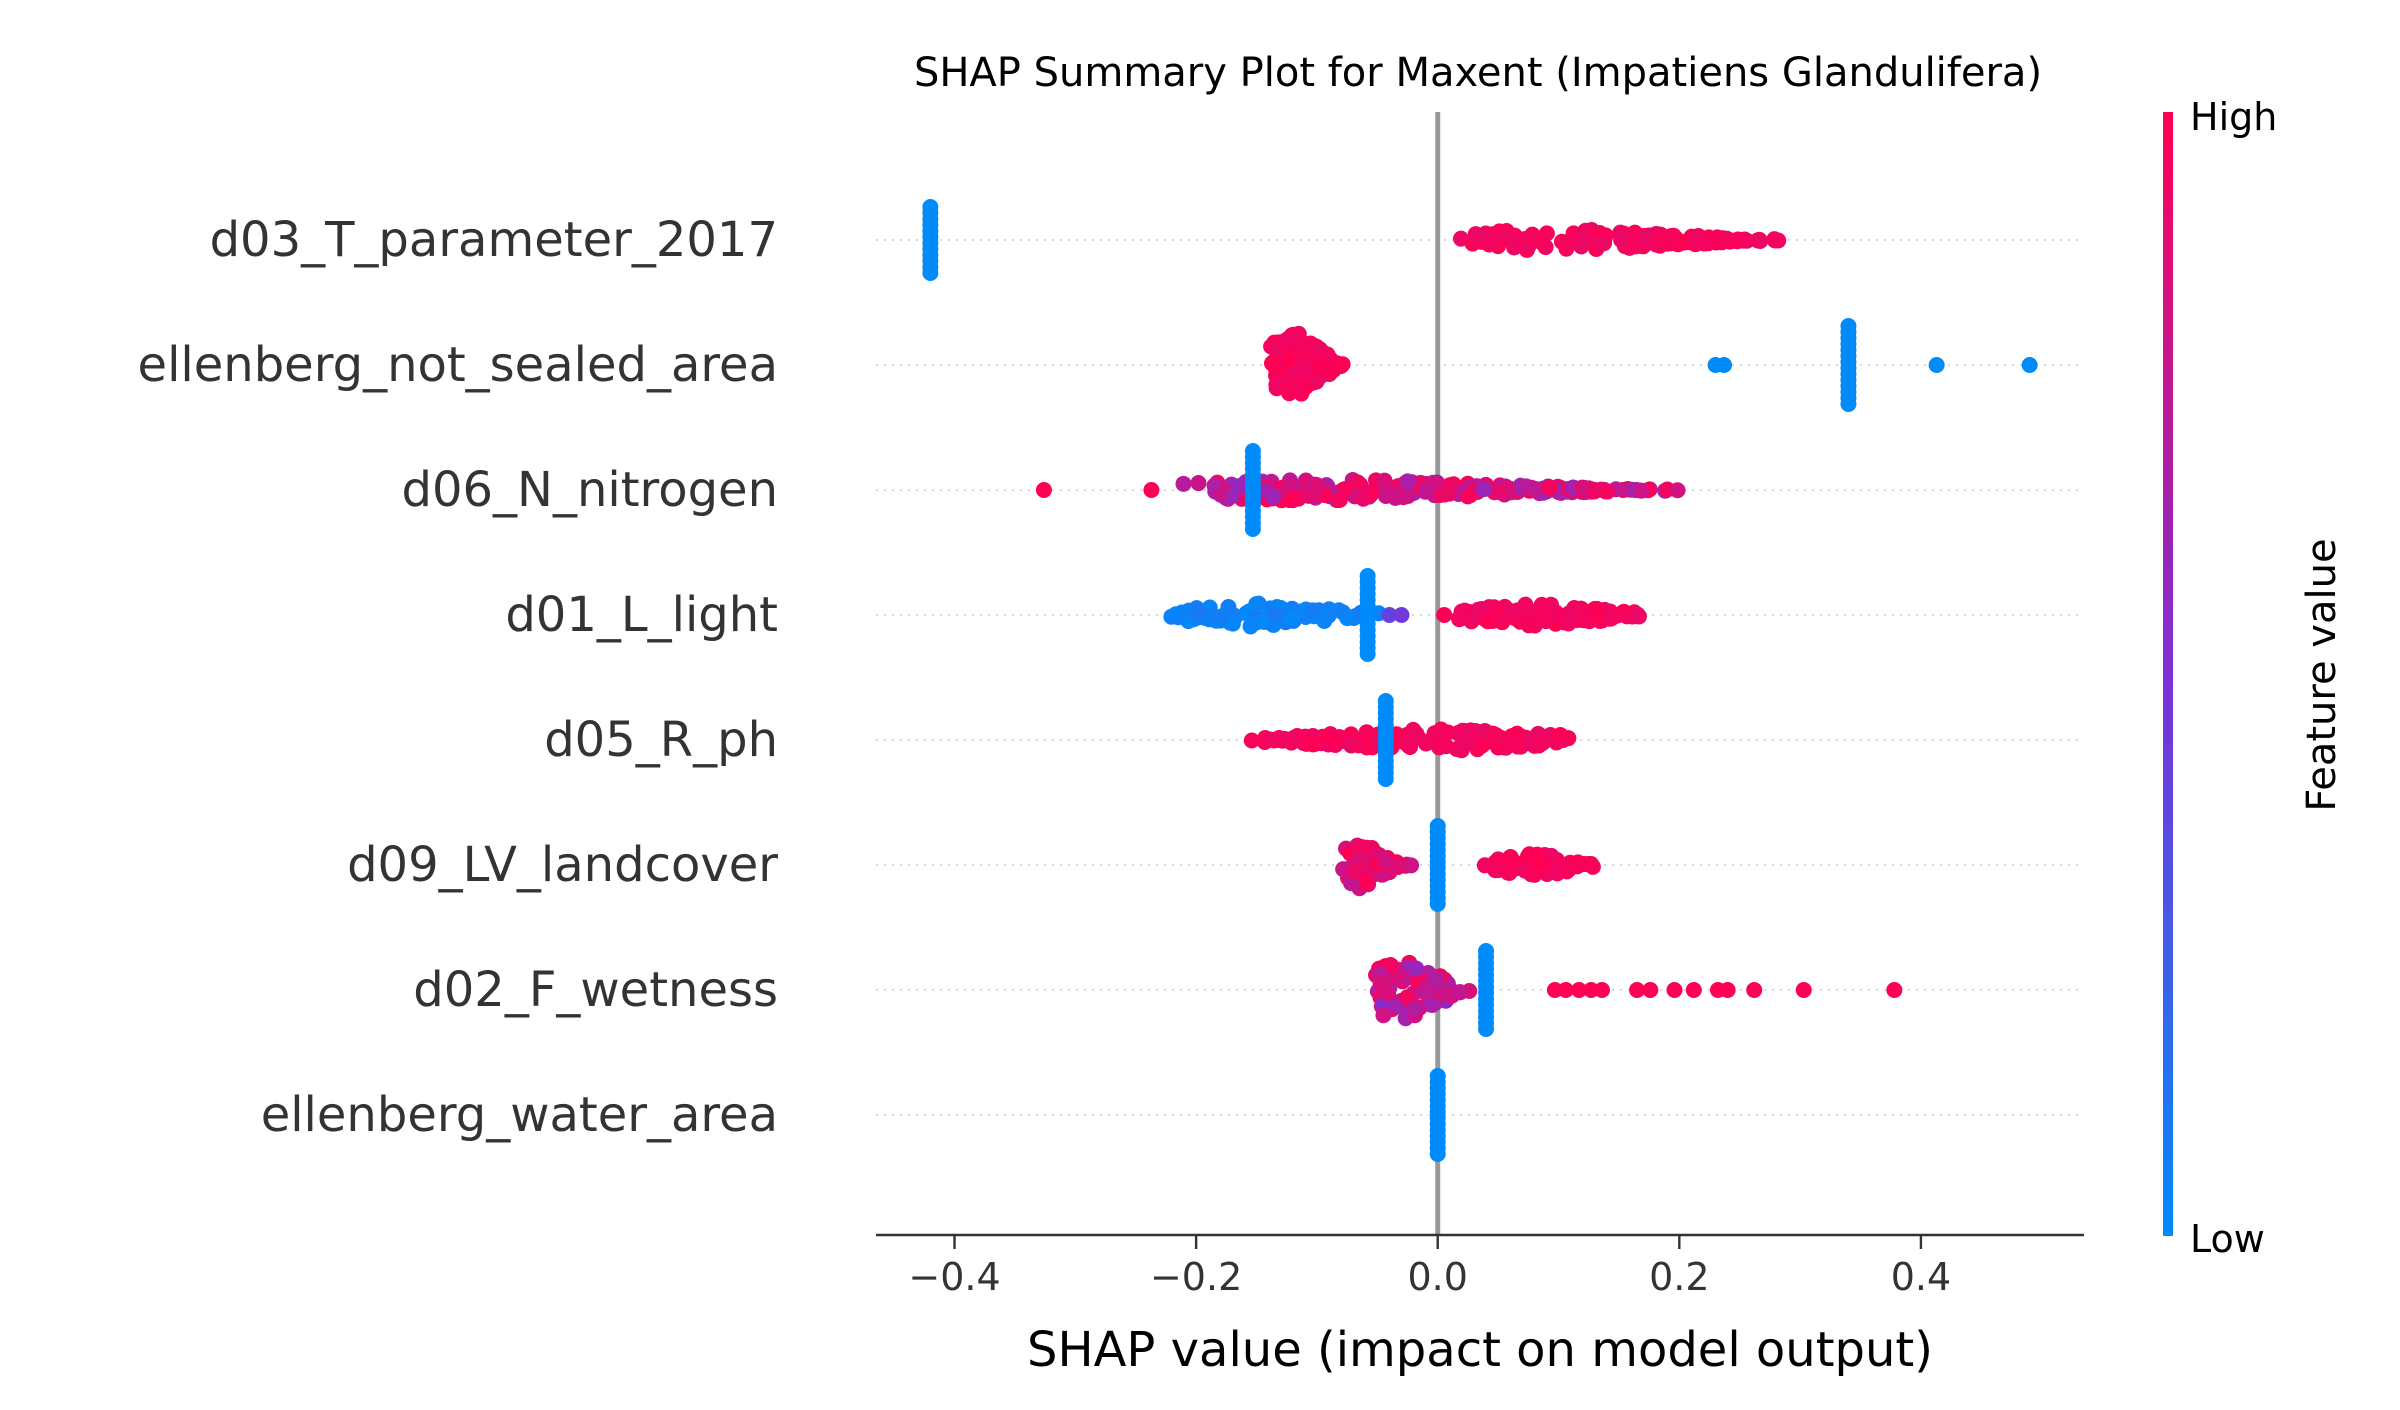 The image size is (2400, 1410). What do you see at coordinates (494, 240) in the screenshot?
I see `feature-label: d03_T_parameter_2017` at bounding box center [494, 240].